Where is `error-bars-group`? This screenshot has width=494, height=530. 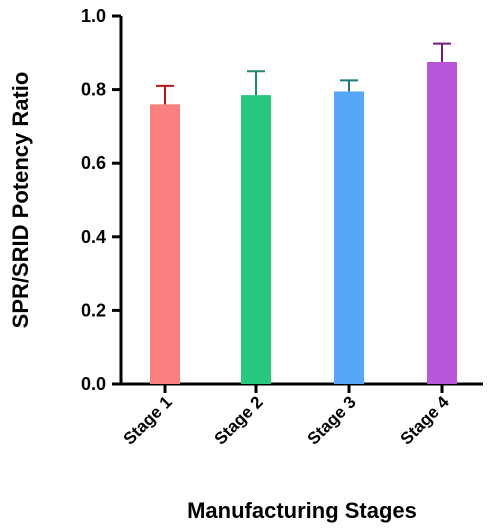
error-bars-group is located at coordinates (303, 73).